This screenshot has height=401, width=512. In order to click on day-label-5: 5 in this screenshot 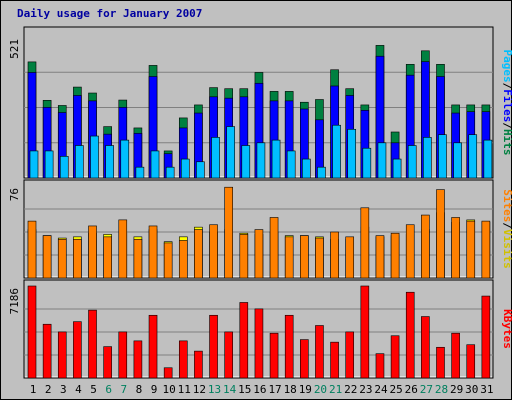, I will do `click(93, 389)`.